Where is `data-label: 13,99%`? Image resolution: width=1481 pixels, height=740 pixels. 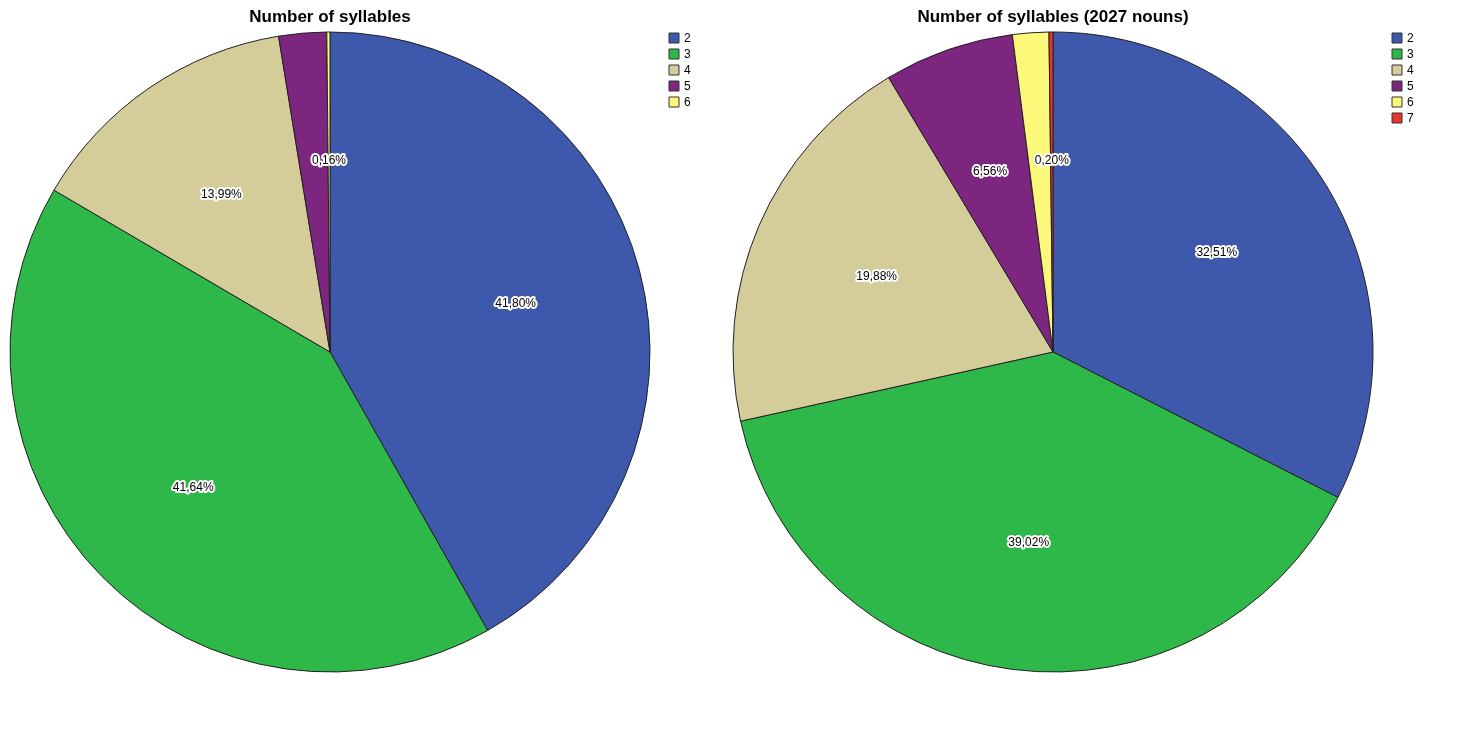 data-label: 13,99% is located at coordinates (222, 193).